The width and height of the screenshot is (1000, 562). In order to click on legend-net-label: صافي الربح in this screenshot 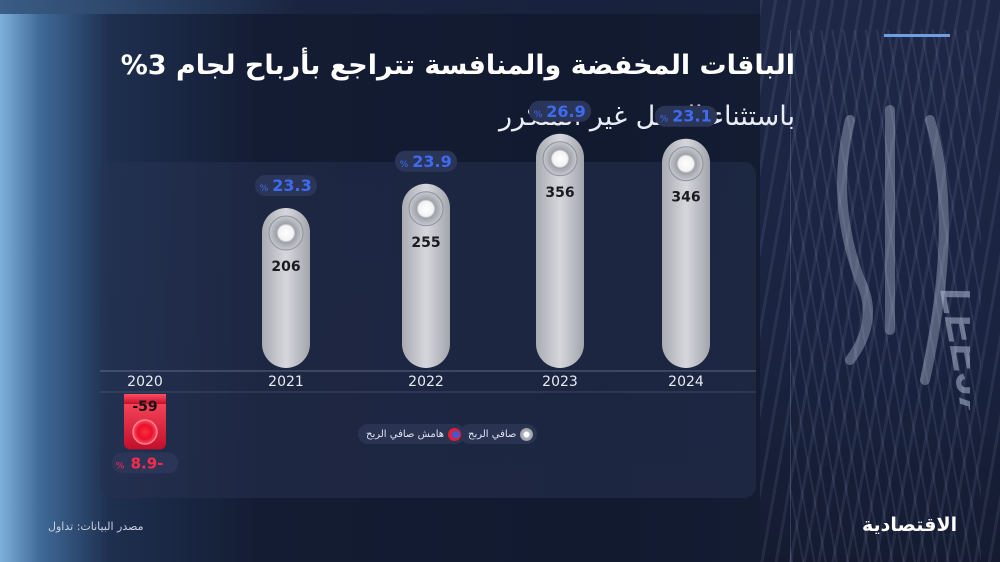, I will do `click(492, 434)`.